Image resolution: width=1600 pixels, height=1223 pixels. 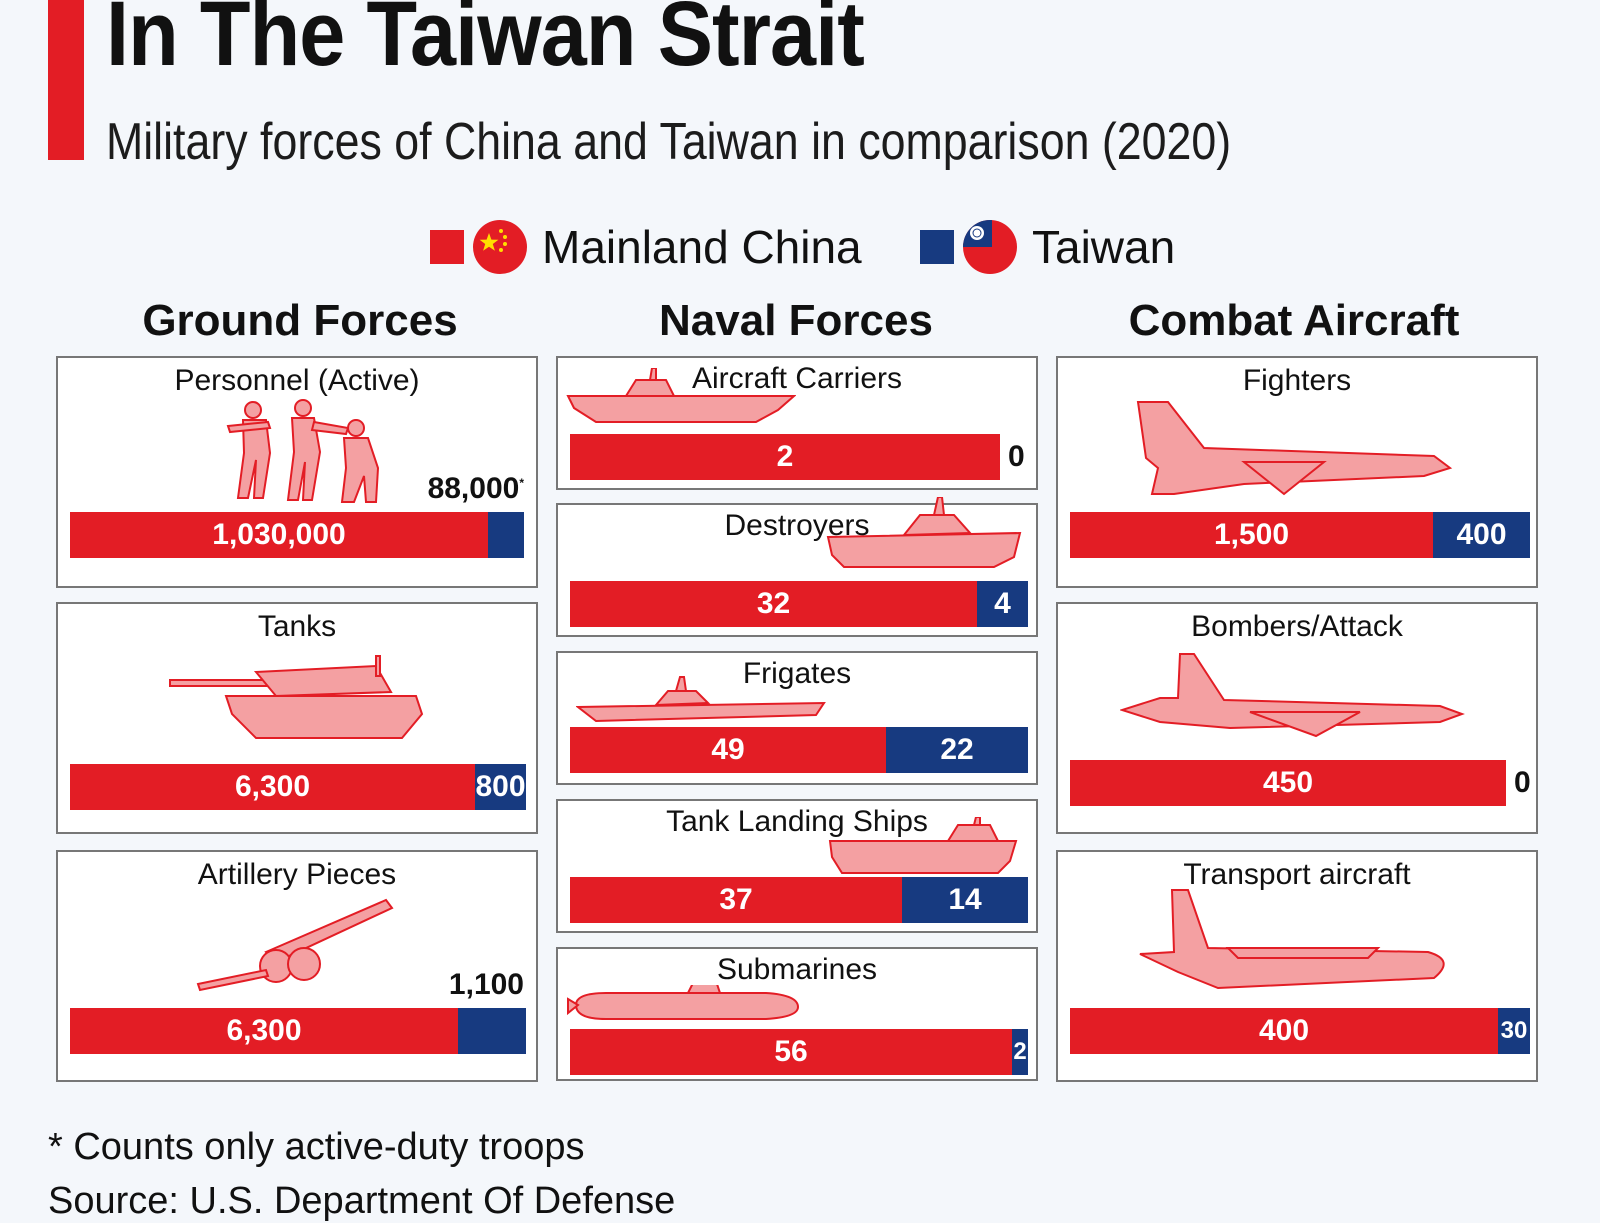 What do you see at coordinates (702, 247) in the screenshot?
I see `legend-china-label: Mainland China` at bounding box center [702, 247].